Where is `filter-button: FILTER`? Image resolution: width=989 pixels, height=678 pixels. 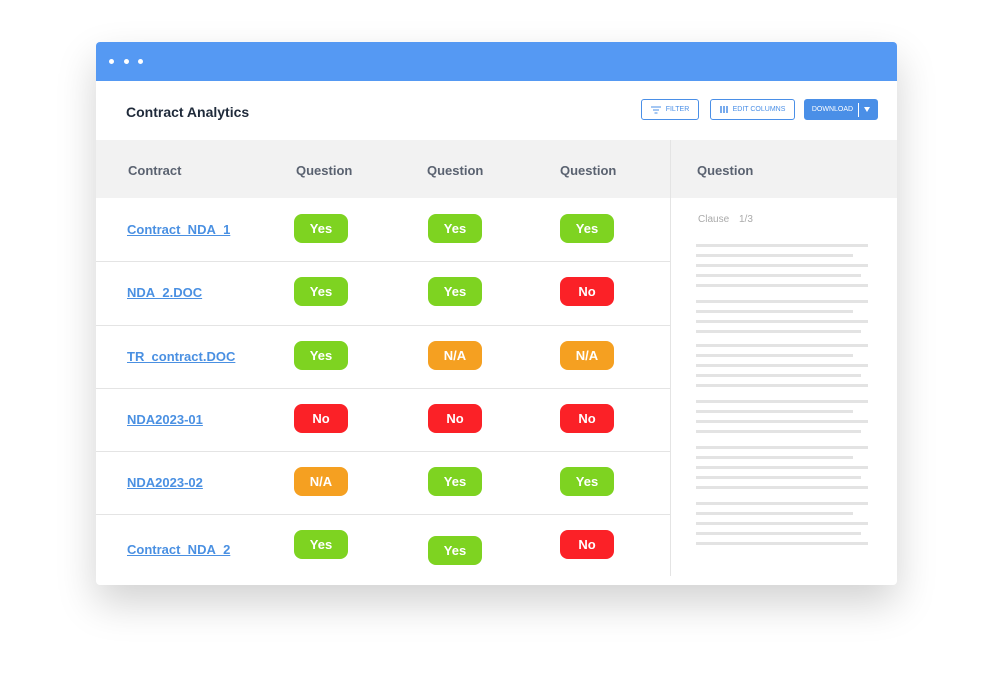
filter-button: FILTER is located at coordinates (670, 109).